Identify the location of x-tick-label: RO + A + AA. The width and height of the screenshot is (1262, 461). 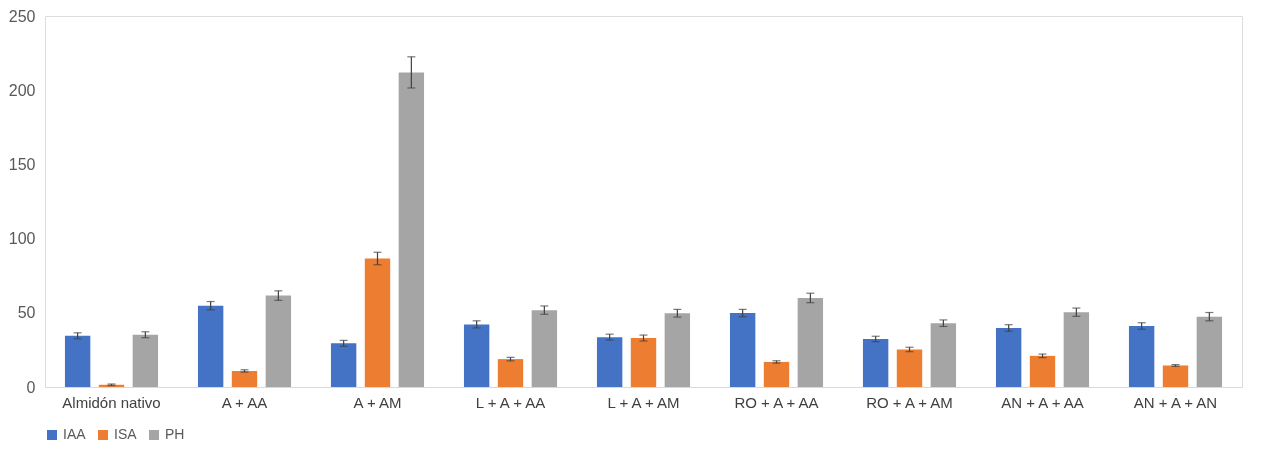
(776, 402).